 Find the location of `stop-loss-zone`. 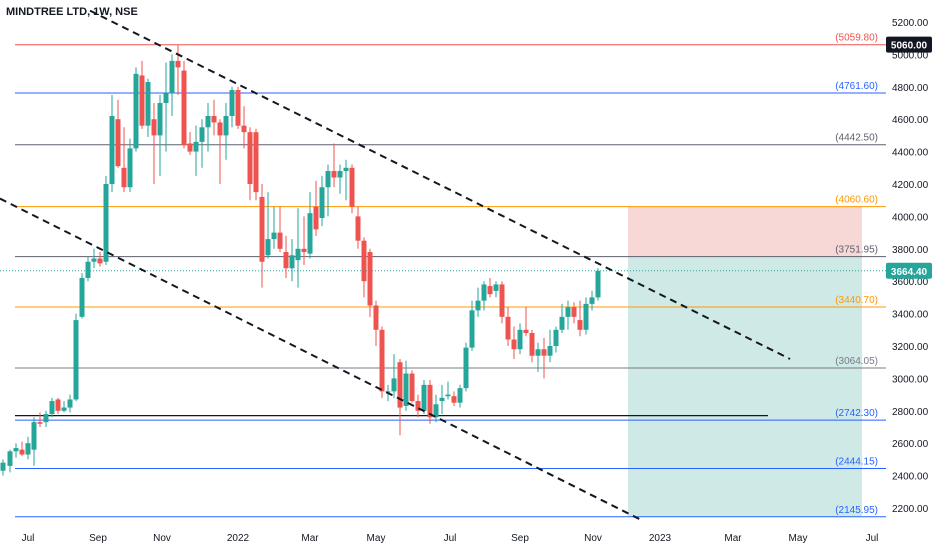

stop-loss-zone is located at coordinates (745, 231).